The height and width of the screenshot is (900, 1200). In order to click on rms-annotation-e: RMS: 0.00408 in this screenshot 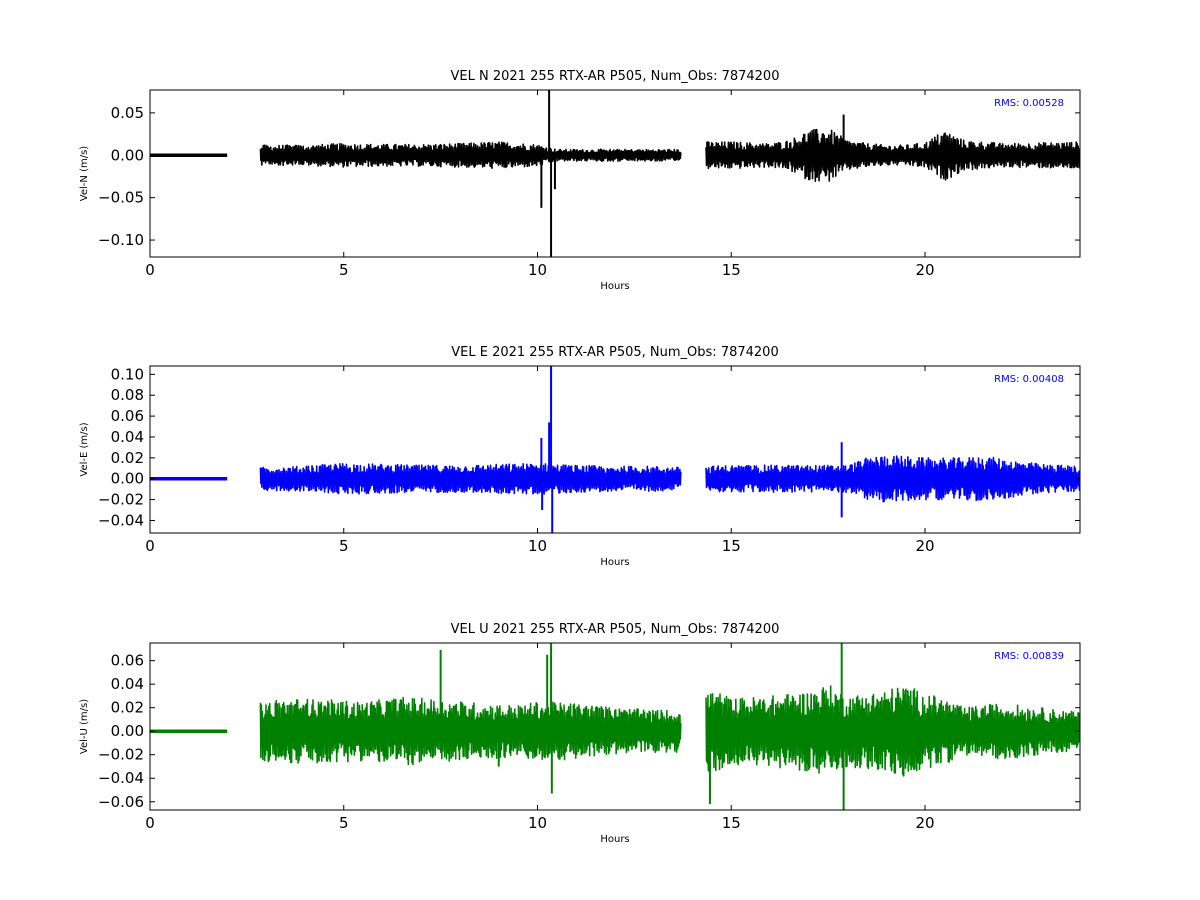, I will do `click(1029, 379)`.